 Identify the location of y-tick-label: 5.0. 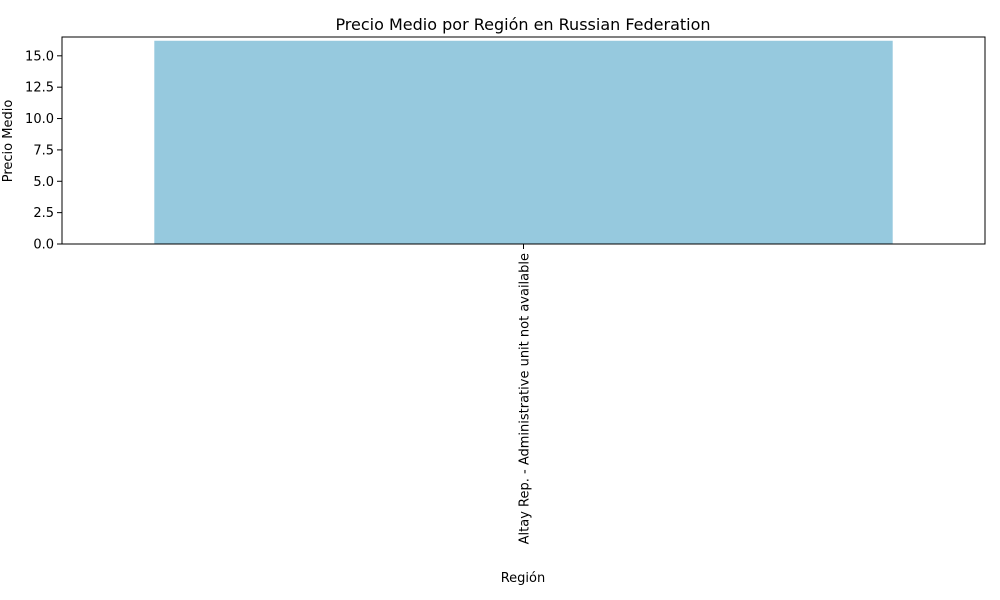
(43, 182).